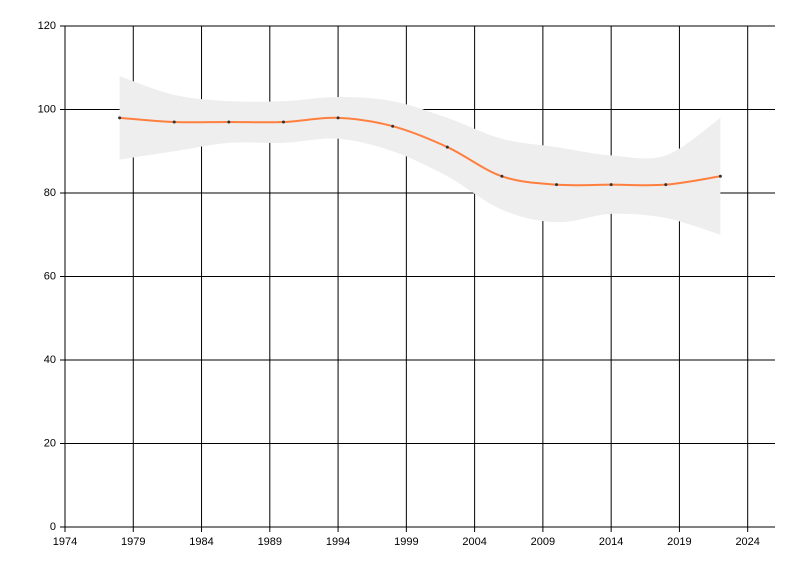  Describe the element at coordinates (201, 542) in the screenshot. I see `x-tick-label: 1984` at that location.